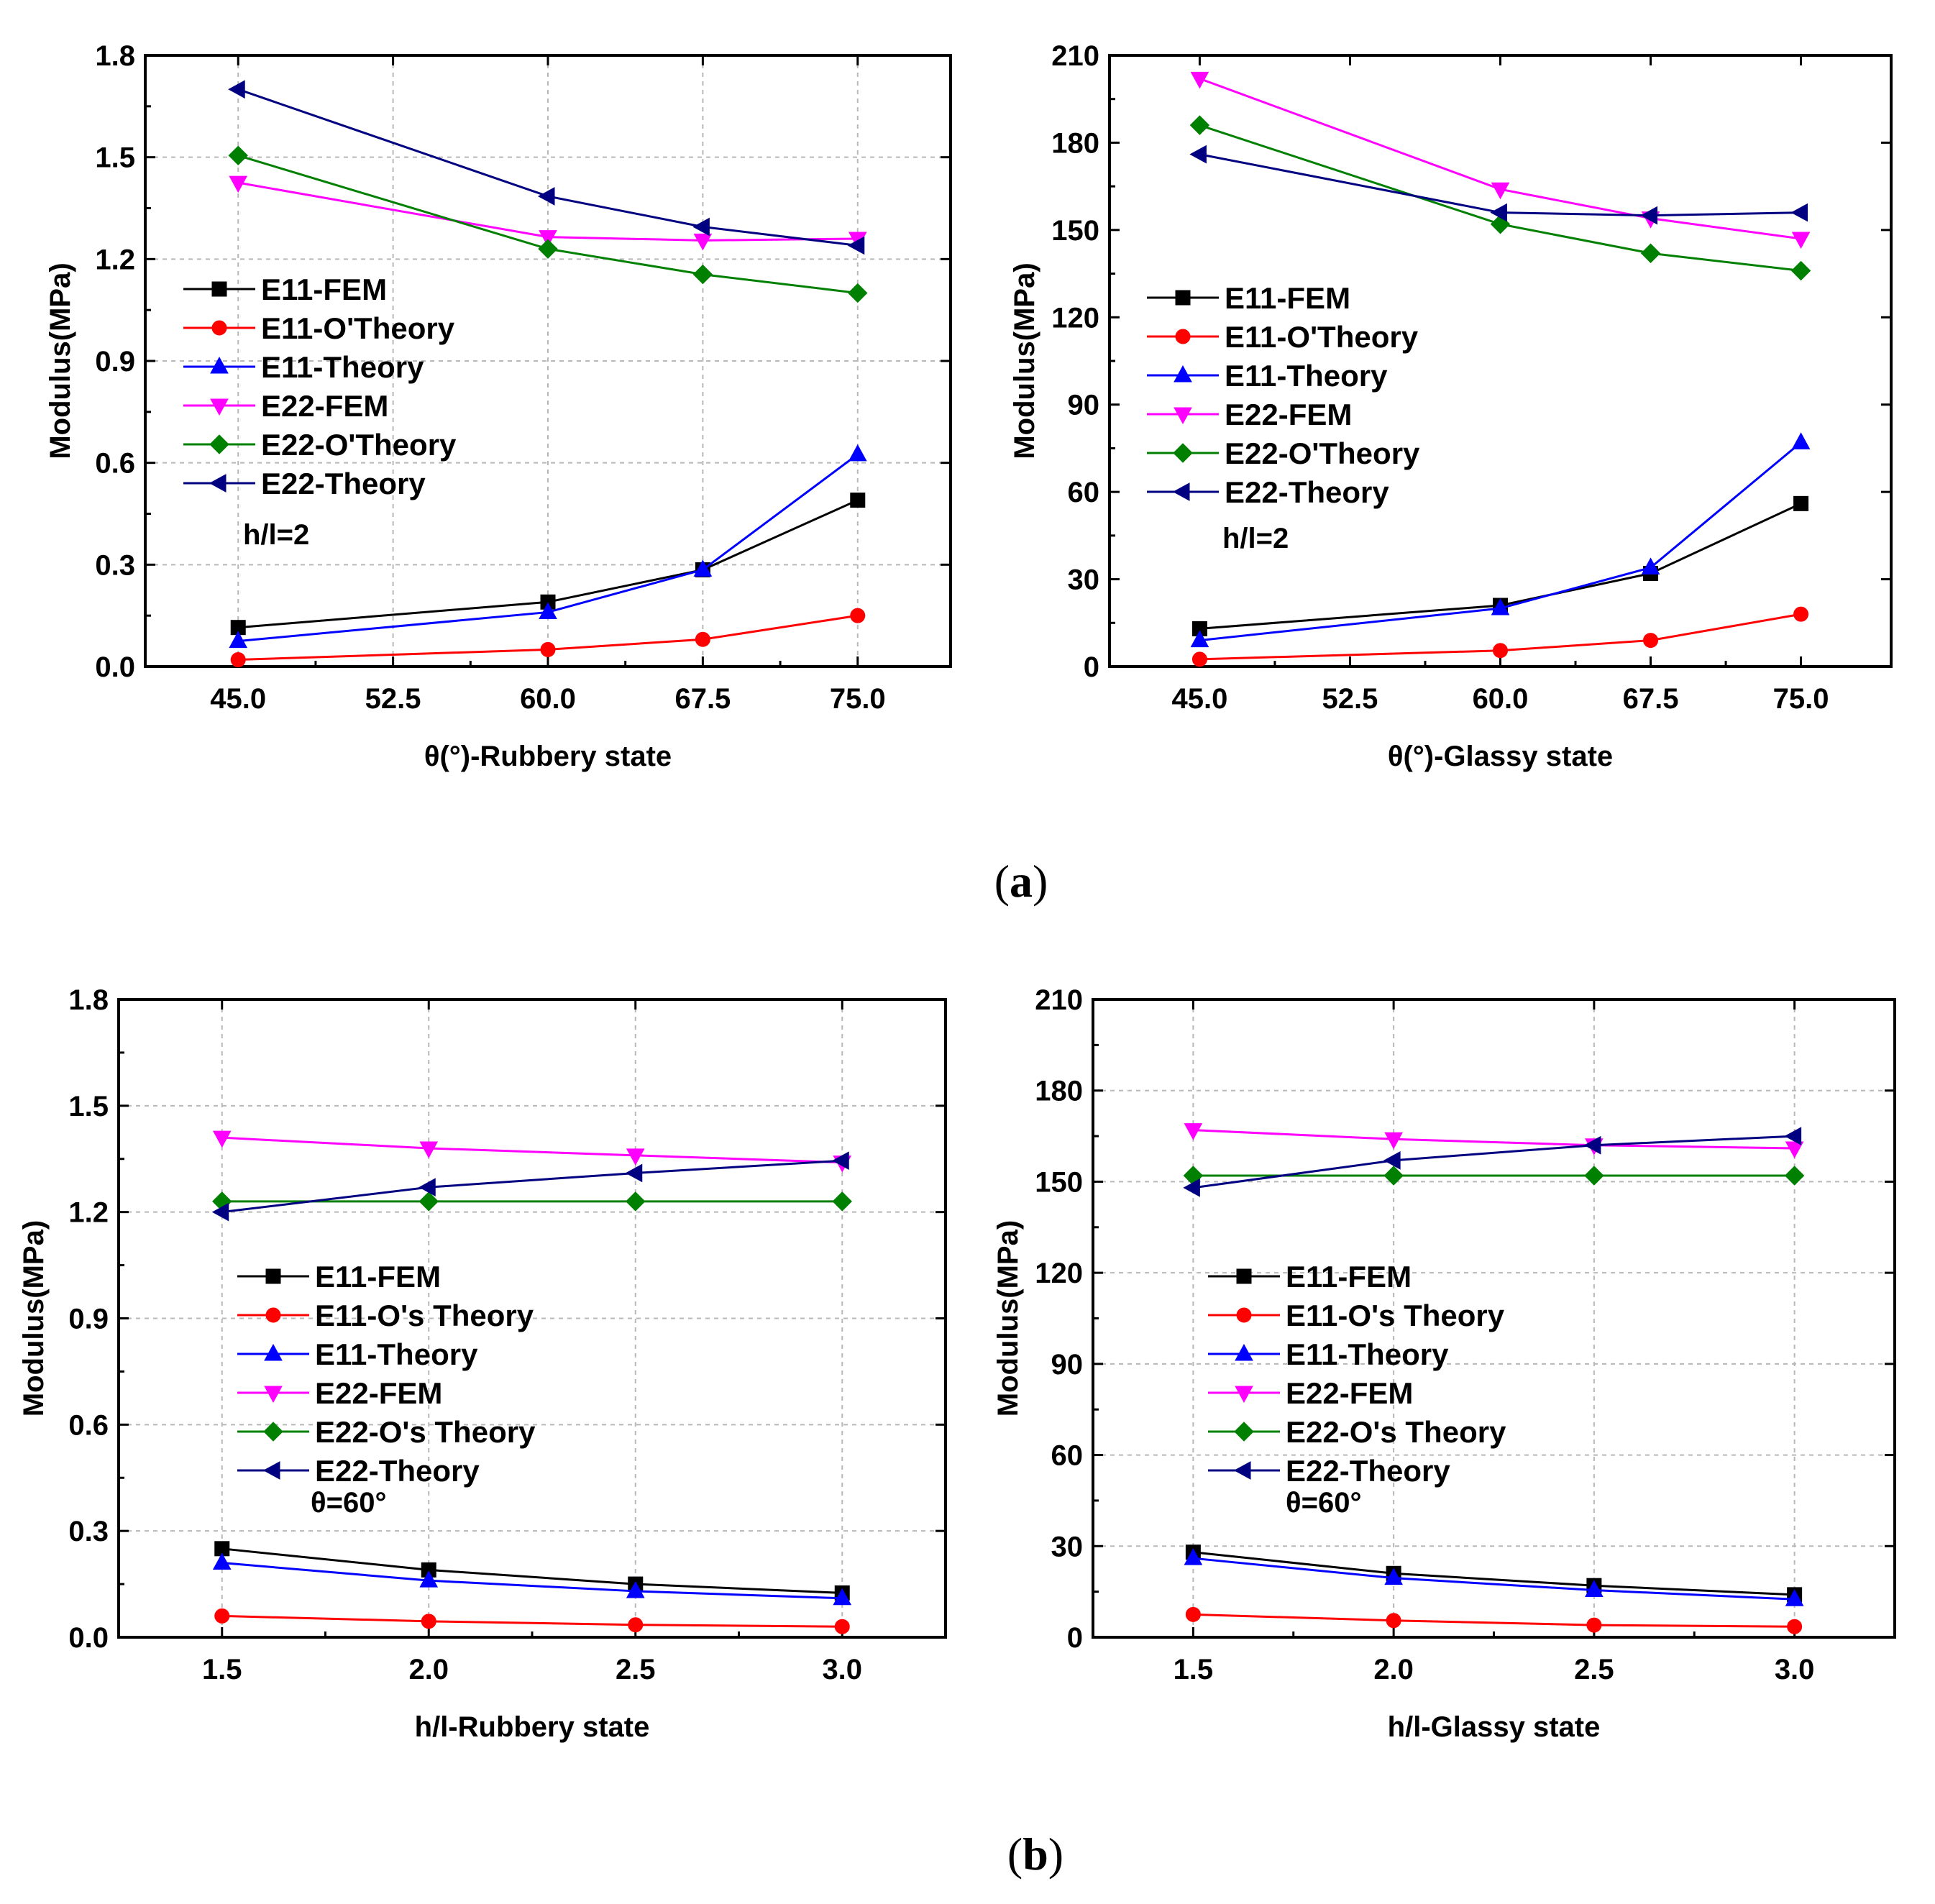  I want to click on y-tick-label: 0.3, so click(88, 1531).